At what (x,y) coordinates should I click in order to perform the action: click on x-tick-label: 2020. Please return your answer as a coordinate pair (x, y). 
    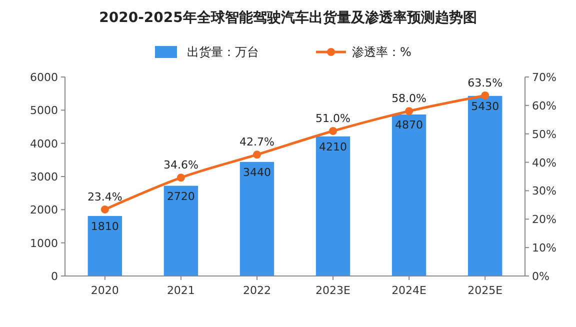
    Looking at the image, I should click on (104, 290).